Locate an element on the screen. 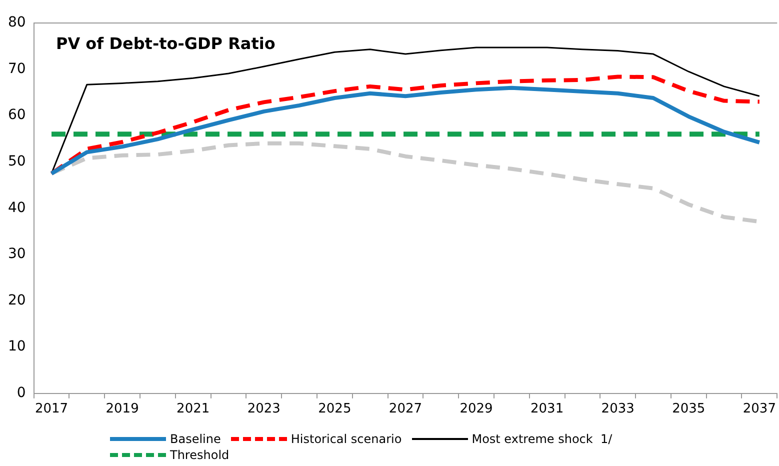  legend-label: Most extreme shock 1/ is located at coordinates (542, 439).